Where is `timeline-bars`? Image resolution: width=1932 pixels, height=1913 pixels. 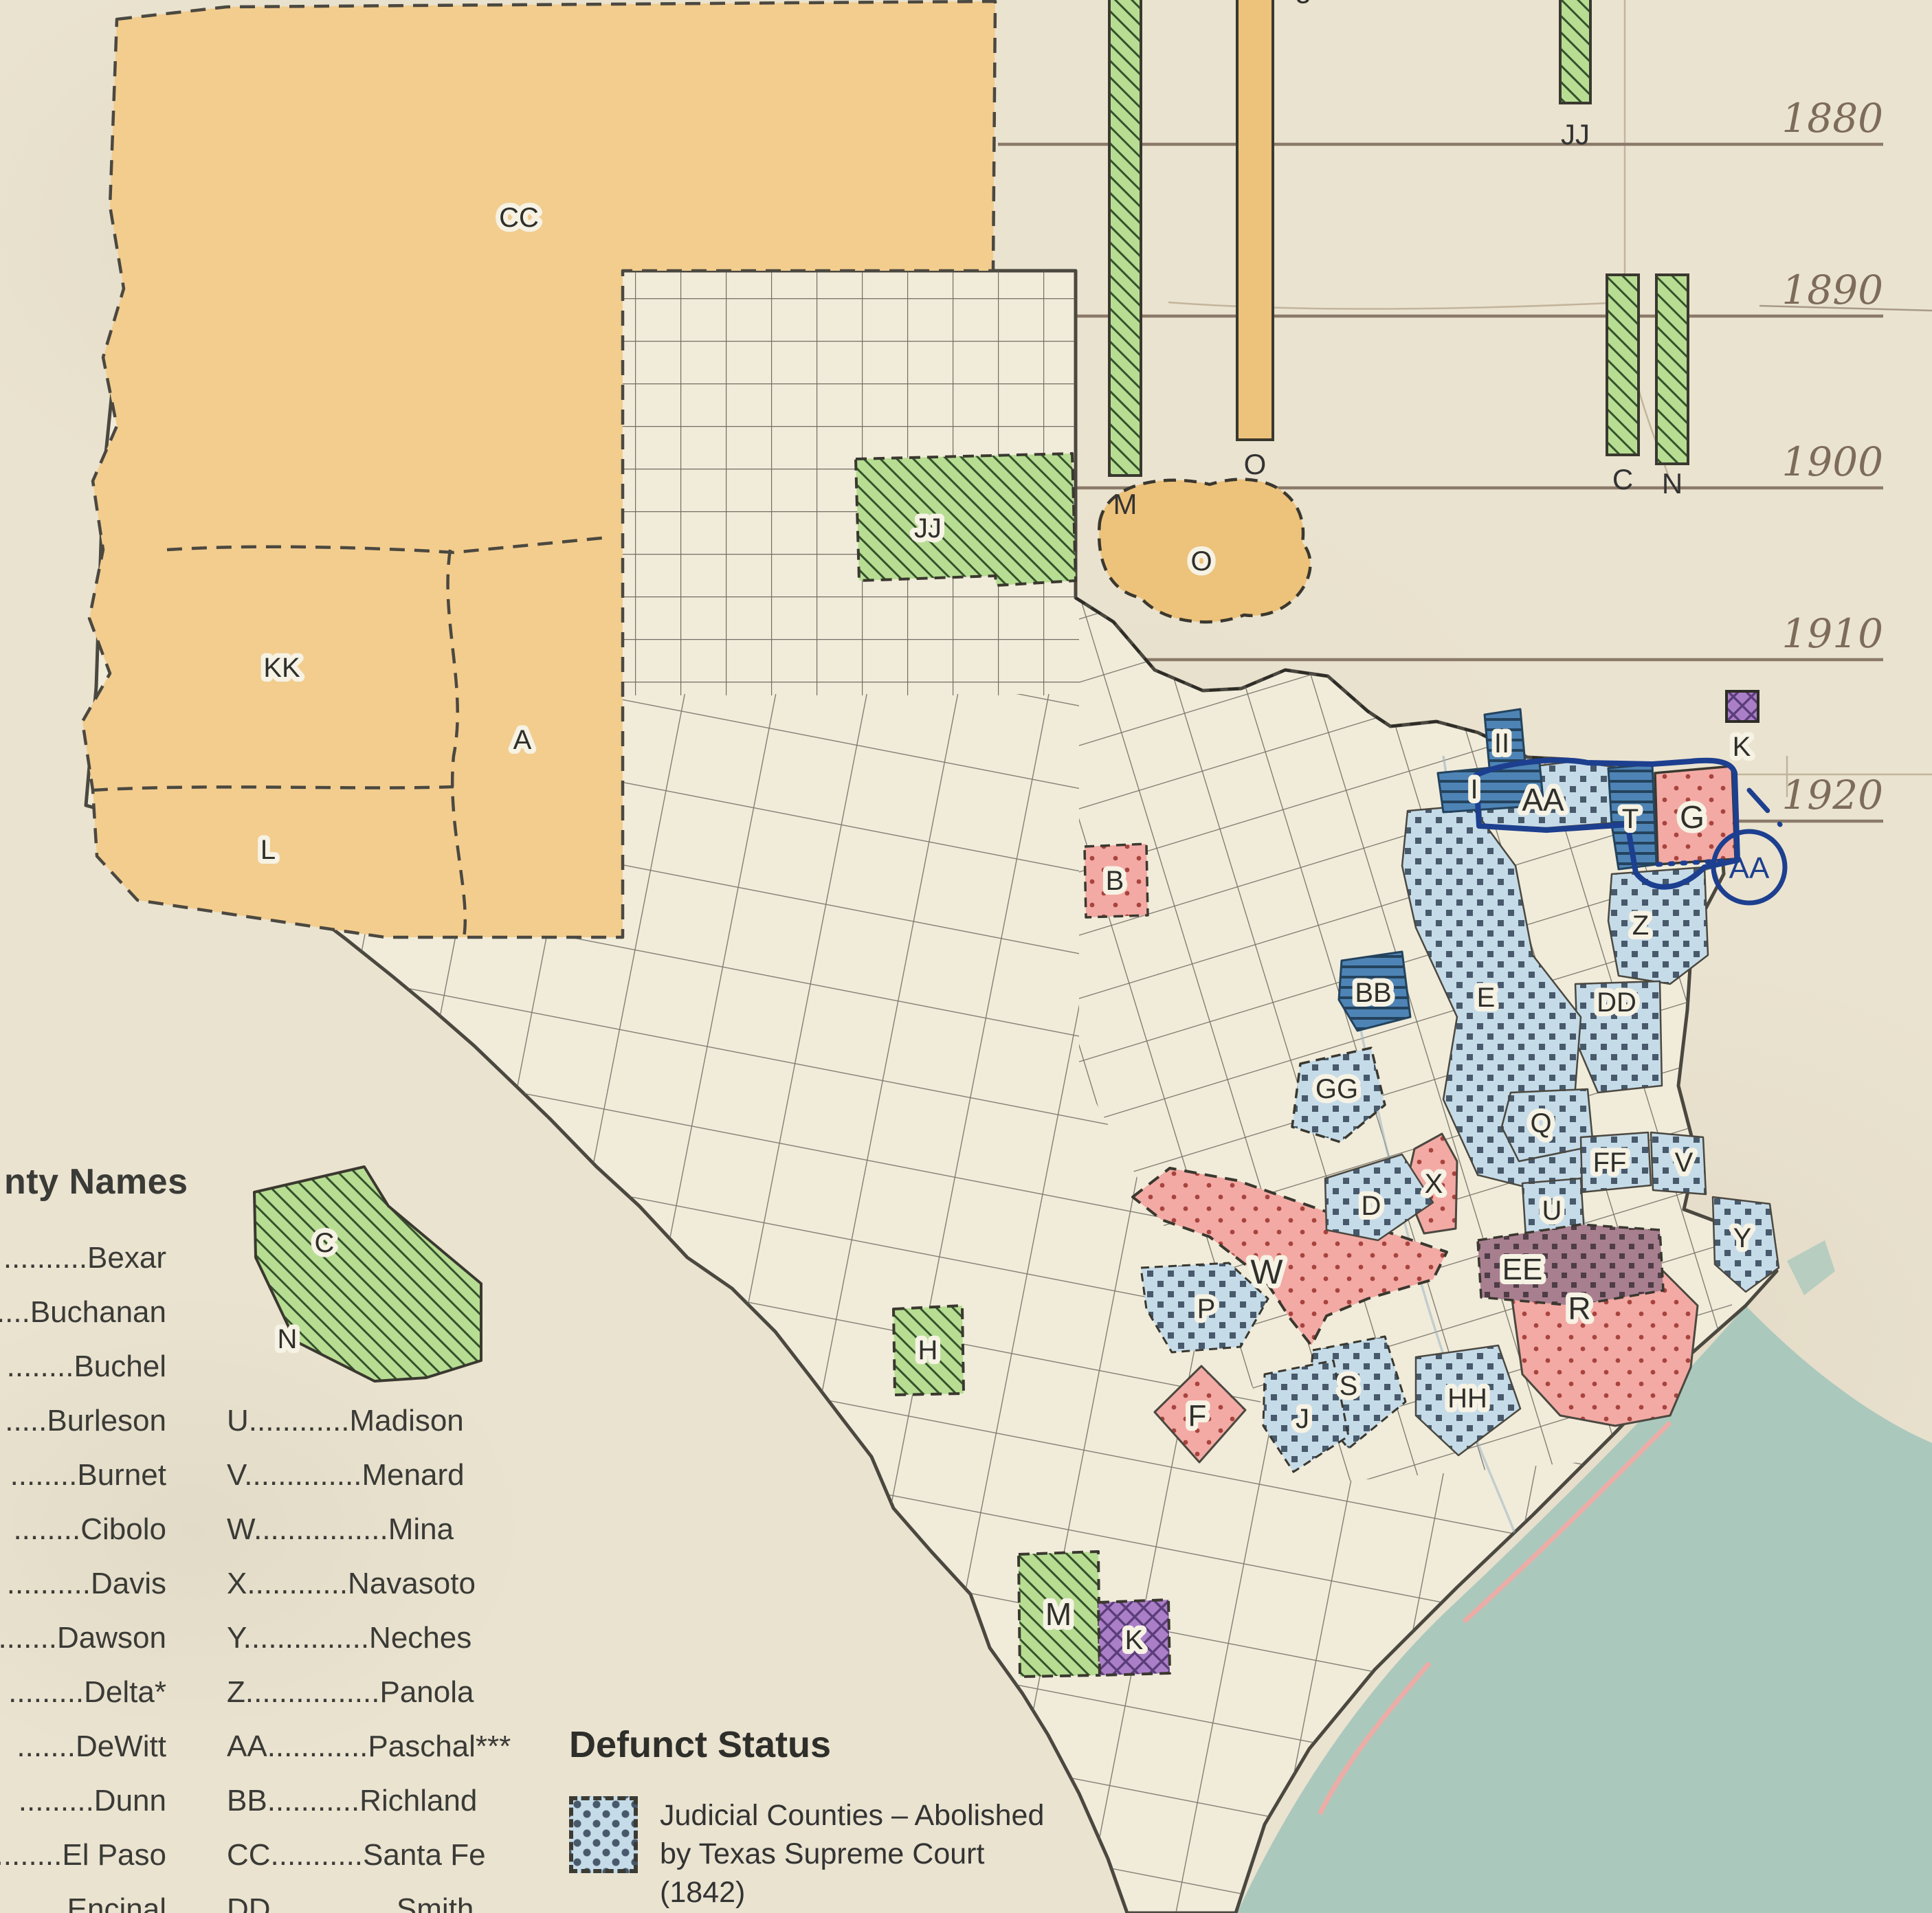
timeline-bars is located at coordinates (1398, 238).